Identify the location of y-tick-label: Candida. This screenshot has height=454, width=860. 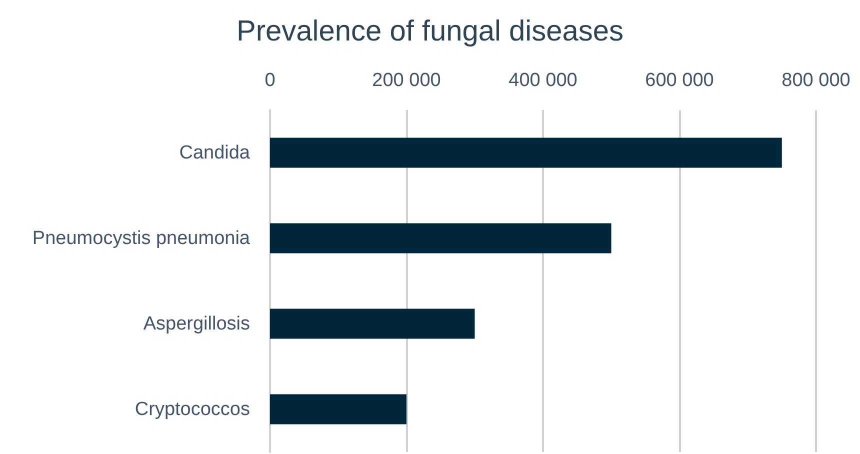
(214, 153).